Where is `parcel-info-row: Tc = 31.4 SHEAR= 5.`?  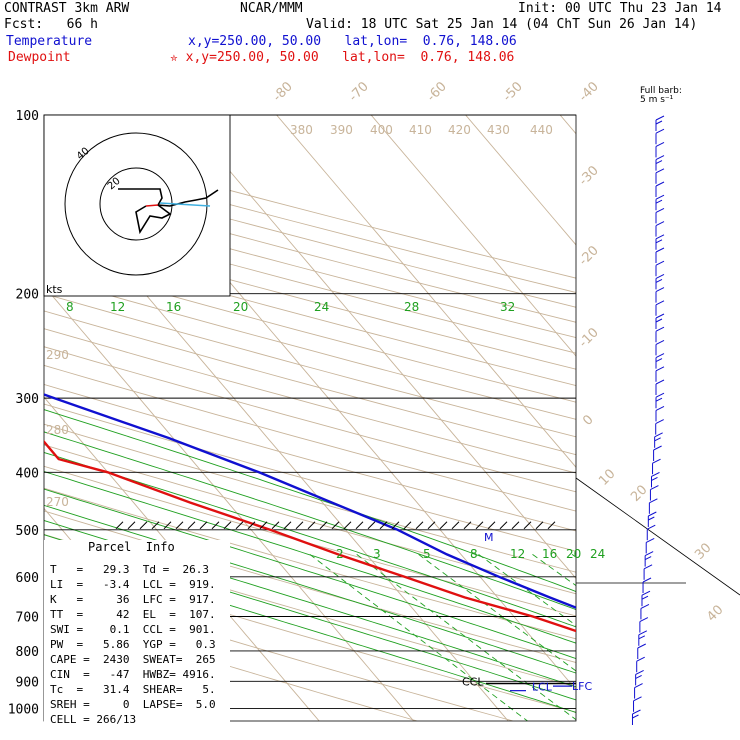
parcel-info-row: Tc = 31.4 SHEAR= 5. is located at coordinates (133, 689).